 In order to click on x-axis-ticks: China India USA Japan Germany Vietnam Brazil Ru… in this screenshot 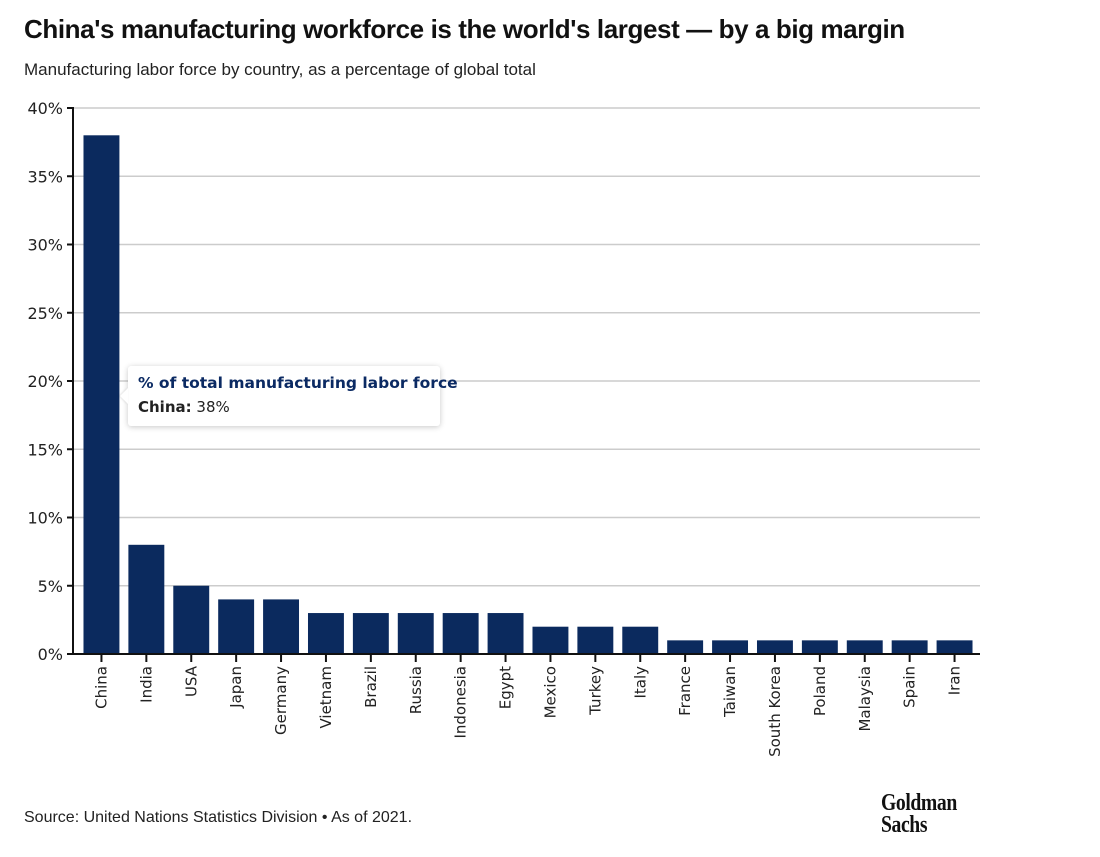, I will do `click(528, 705)`.